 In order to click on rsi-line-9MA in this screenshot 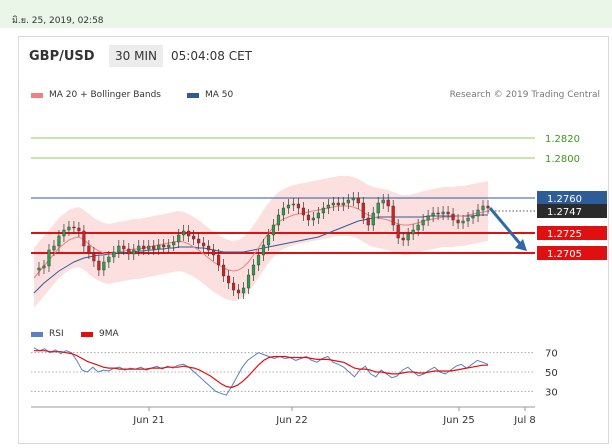, I will do `click(261, 369)`.